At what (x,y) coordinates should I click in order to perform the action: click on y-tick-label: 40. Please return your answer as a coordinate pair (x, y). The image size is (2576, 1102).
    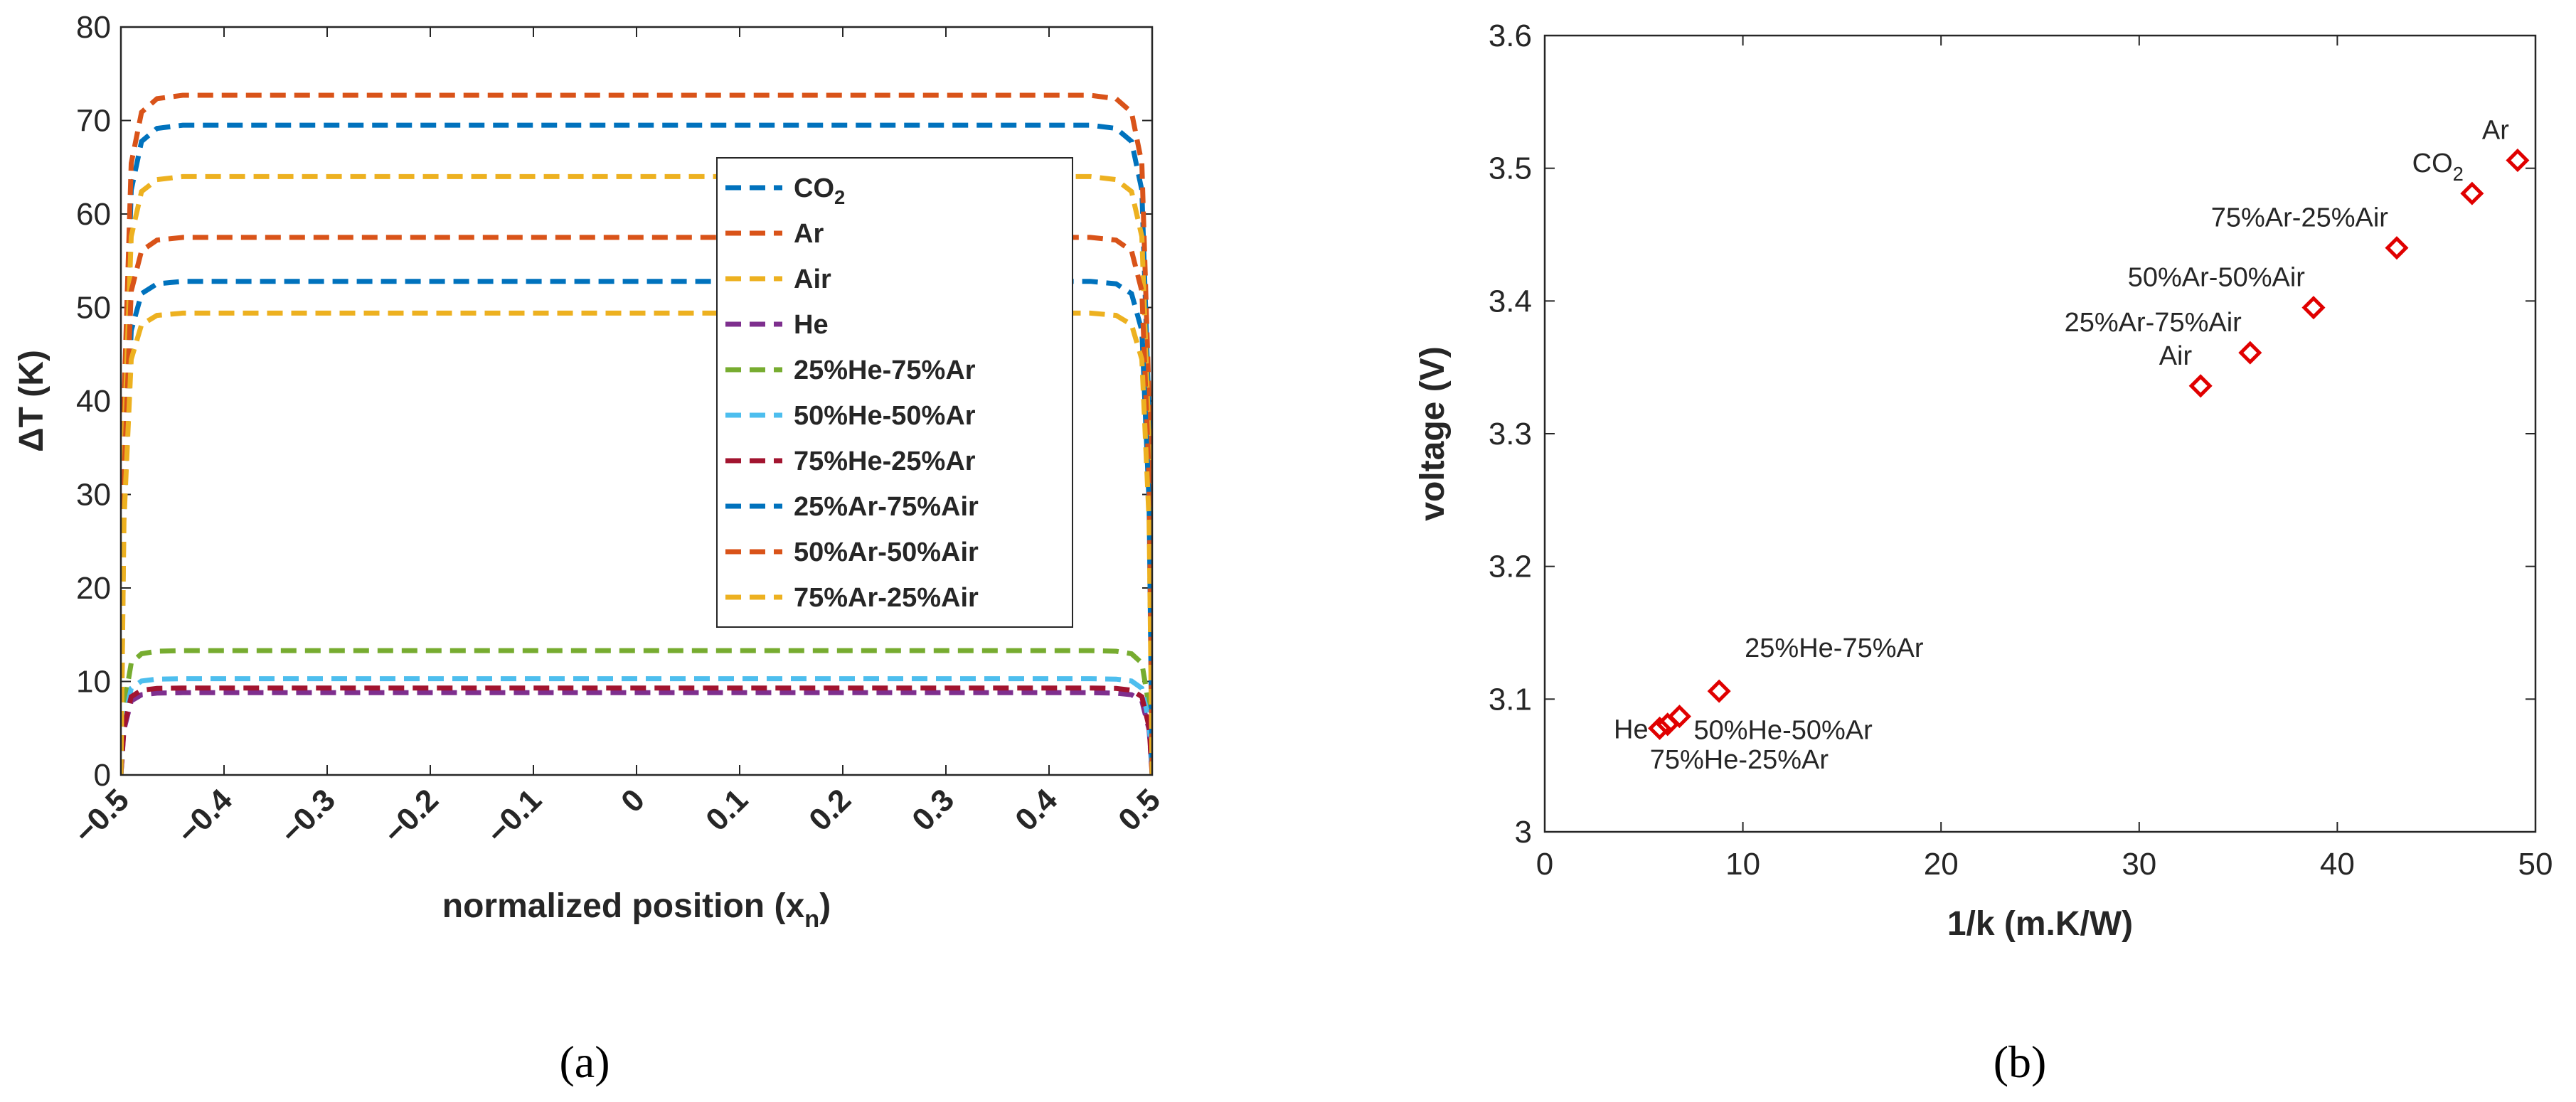
    Looking at the image, I should click on (93, 401).